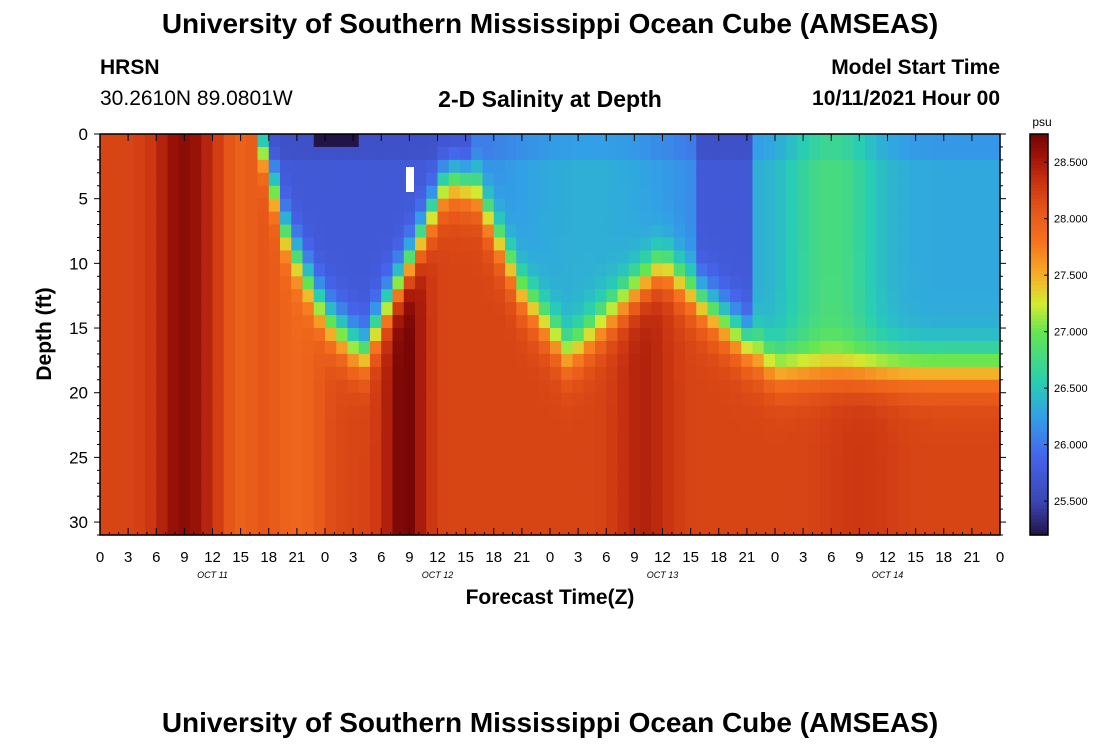 The height and width of the screenshot is (750, 1100). What do you see at coordinates (915, 67) in the screenshot?
I see `model-start-label: Model Start Time` at bounding box center [915, 67].